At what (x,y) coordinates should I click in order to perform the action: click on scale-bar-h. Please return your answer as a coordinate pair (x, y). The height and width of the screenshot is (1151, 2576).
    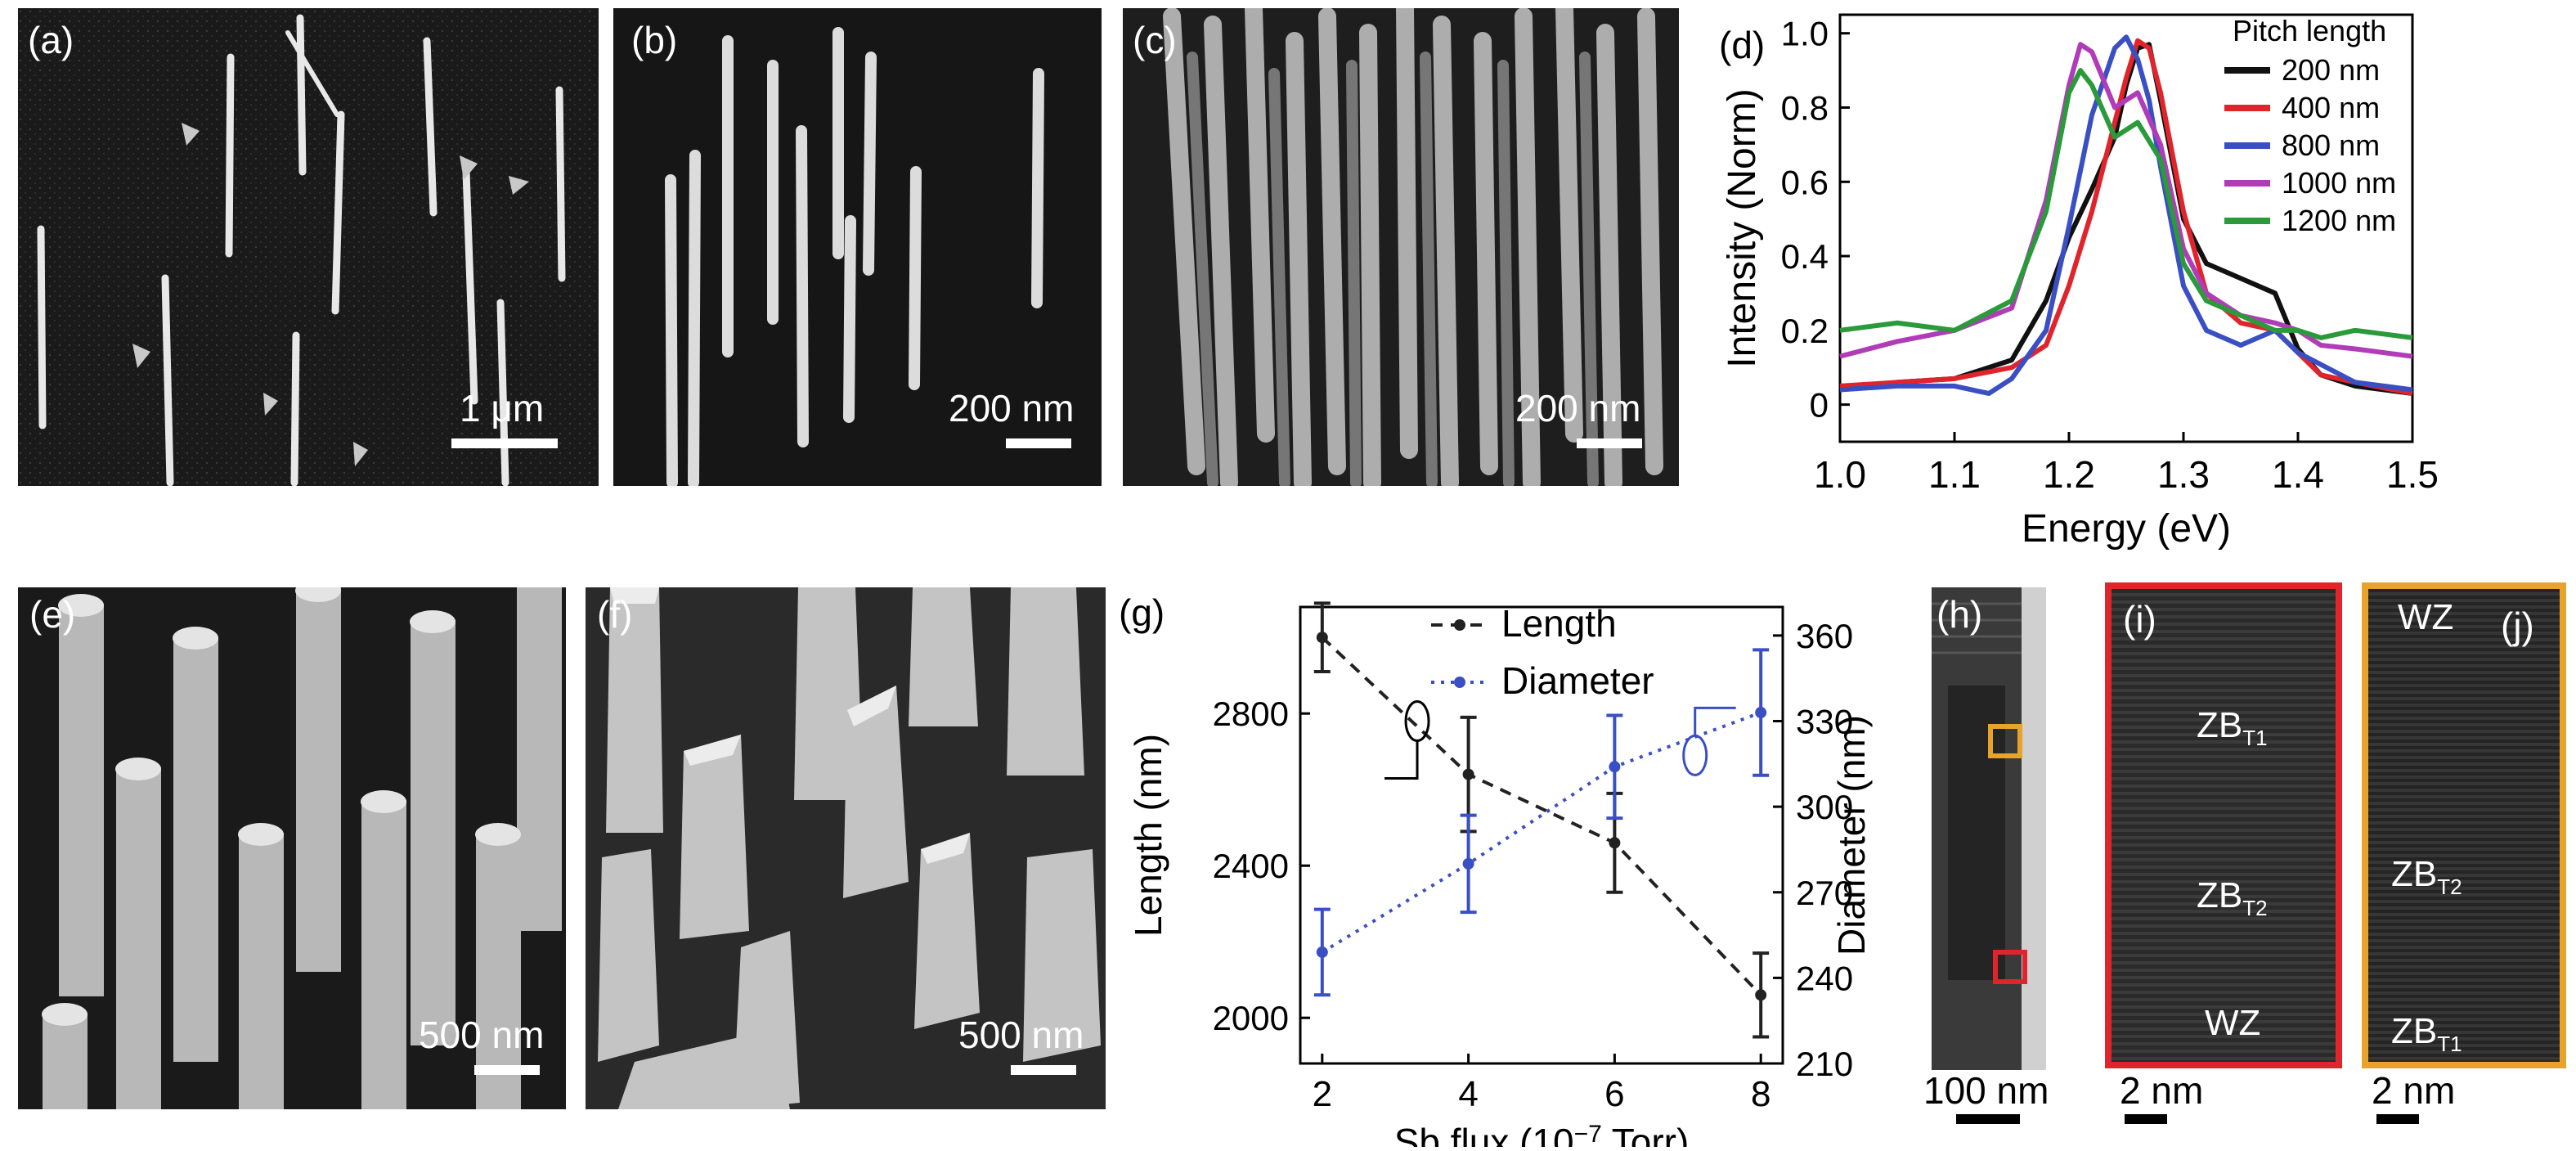
    Looking at the image, I should click on (1988, 1119).